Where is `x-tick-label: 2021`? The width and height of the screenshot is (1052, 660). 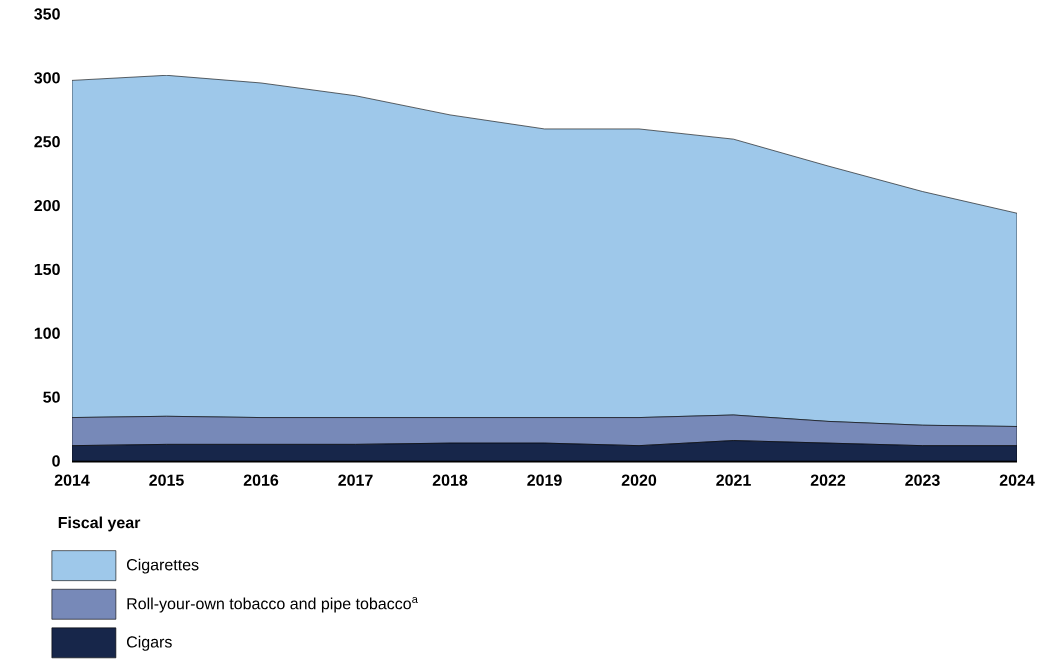 x-tick-label: 2021 is located at coordinates (733, 480).